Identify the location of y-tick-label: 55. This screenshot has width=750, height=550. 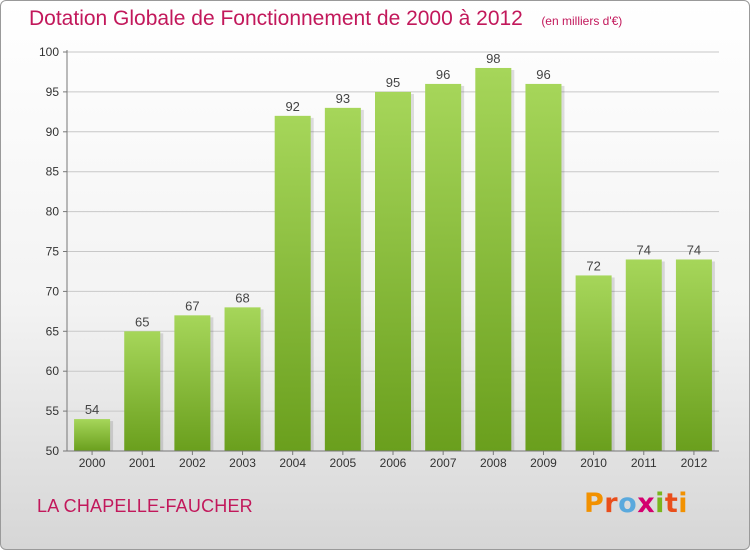
(53, 411).